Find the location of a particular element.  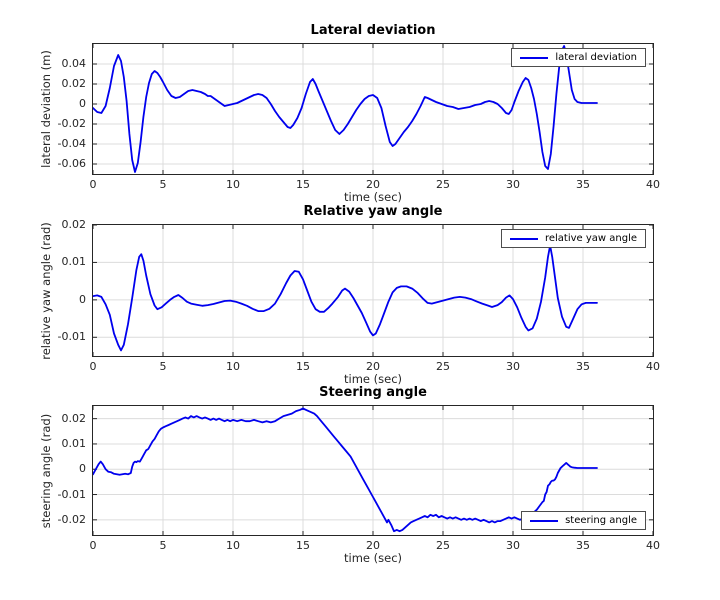

x-axis-label-relative-yaw-angle: time (sec) is located at coordinates (373, 379).